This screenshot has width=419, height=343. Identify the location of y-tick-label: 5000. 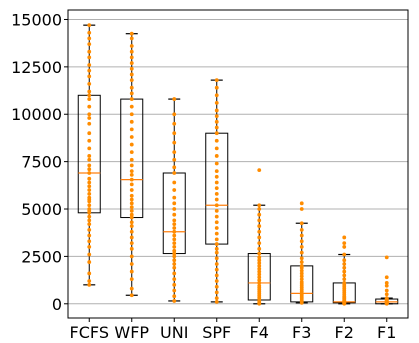
(41, 209).